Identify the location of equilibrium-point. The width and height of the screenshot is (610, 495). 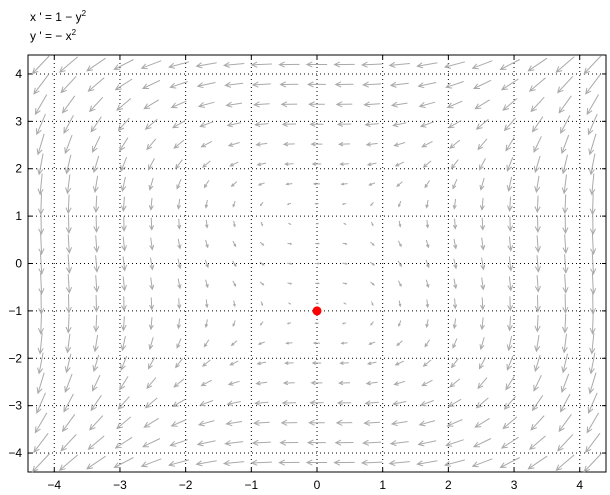
(317, 311).